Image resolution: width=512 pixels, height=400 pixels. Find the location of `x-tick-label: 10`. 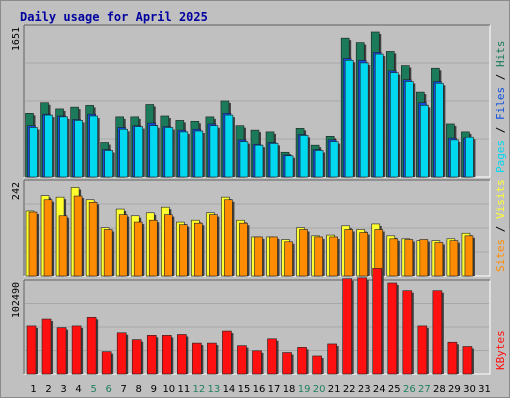

x-tick-label: 10 is located at coordinates (168, 389).